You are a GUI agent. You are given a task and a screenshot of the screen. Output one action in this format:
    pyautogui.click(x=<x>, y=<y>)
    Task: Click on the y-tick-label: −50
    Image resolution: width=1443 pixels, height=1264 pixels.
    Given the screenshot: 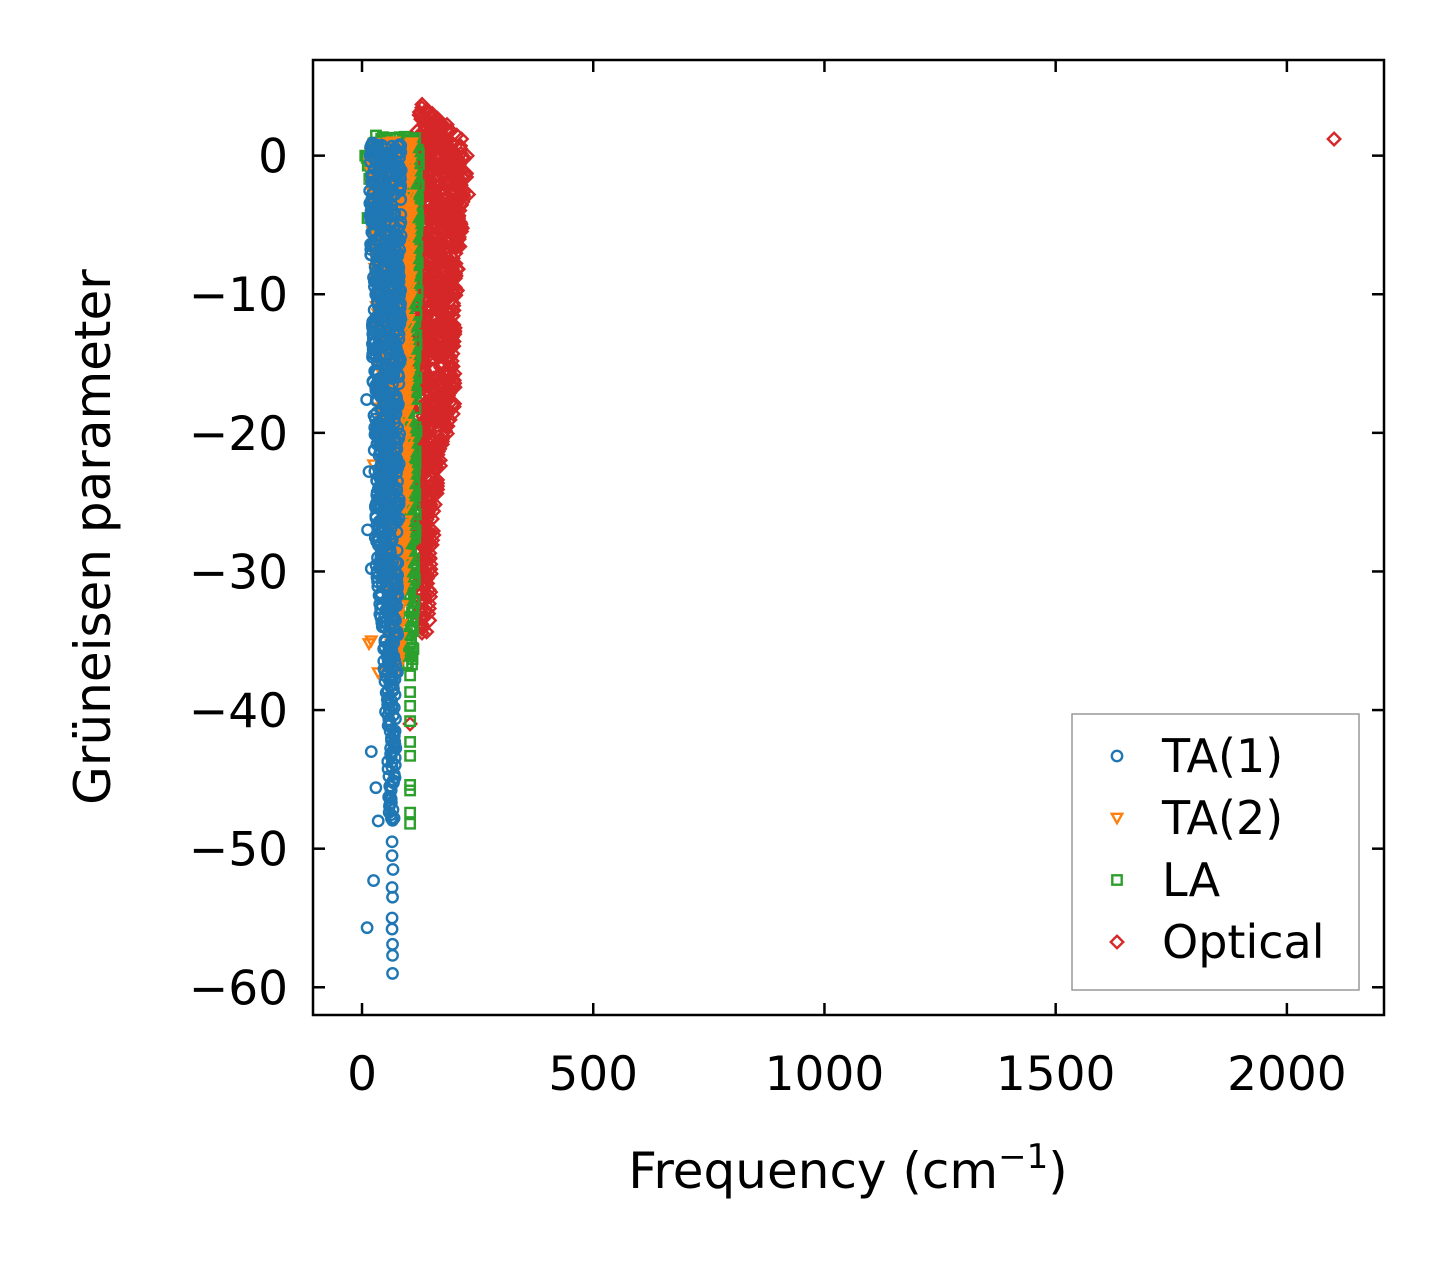 What is the action you would take?
    pyautogui.click(x=238, y=850)
    